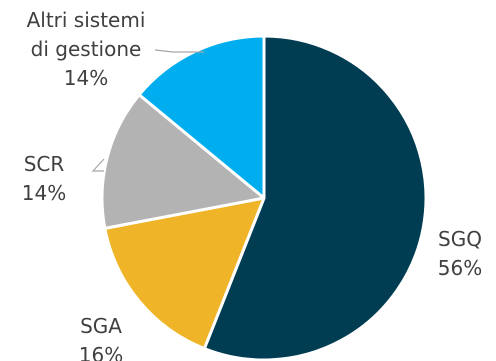 The height and width of the screenshot is (361, 496). What do you see at coordinates (179, 51) in the screenshot?
I see `leader-line-altri-sistemi-di-gestione` at bounding box center [179, 51].